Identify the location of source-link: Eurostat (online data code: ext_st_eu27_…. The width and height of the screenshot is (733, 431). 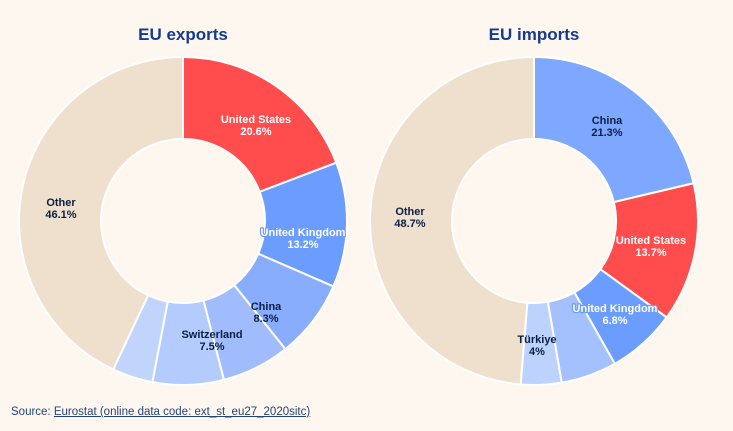
(182, 412).